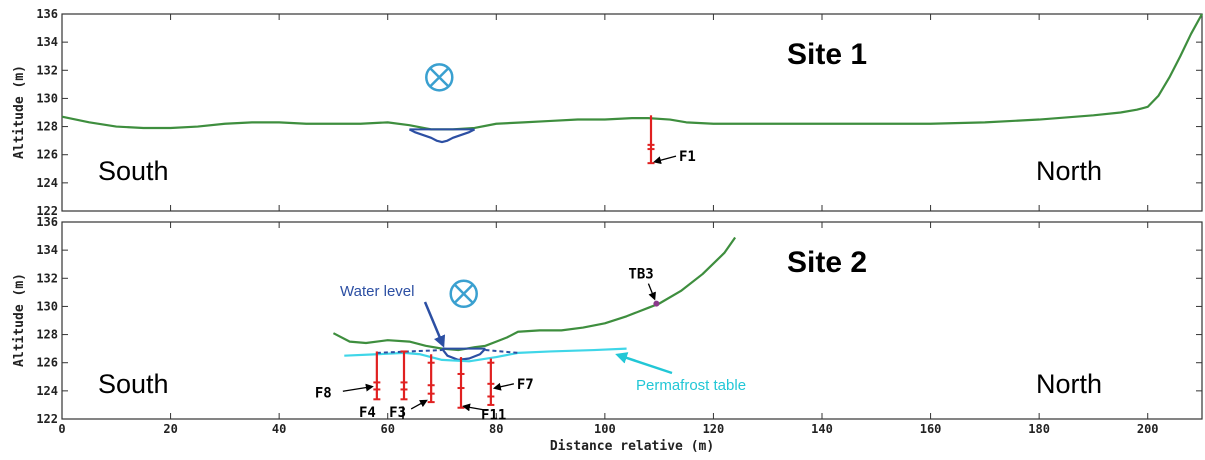  I want to click on x-tick-label: 60, so click(387, 429).